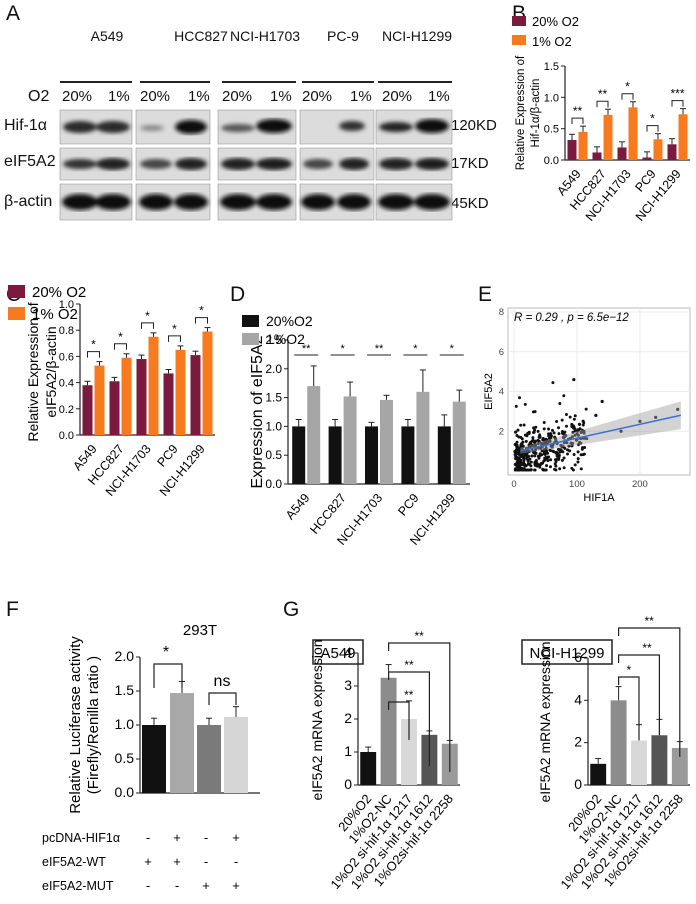 This screenshot has height=904, width=696. I want to click on legend-label: 1% O2, so click(552, 41).